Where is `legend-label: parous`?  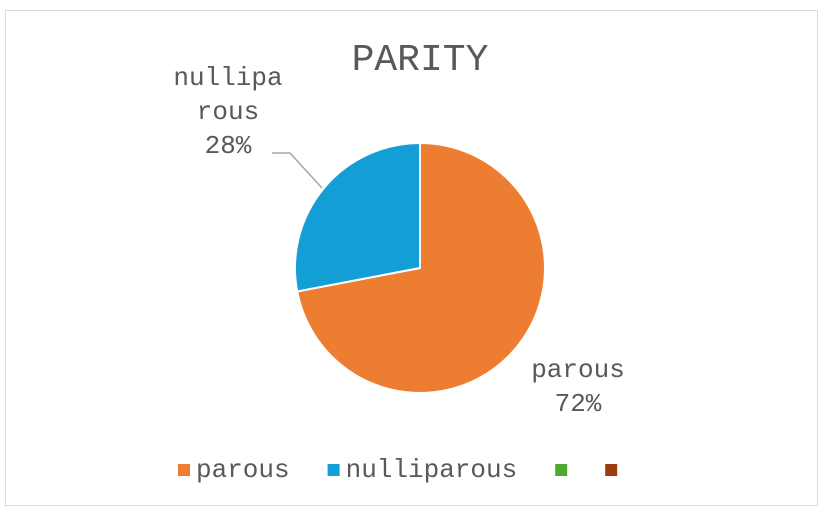 legend-label: parous is located at coordinates (243, 470).